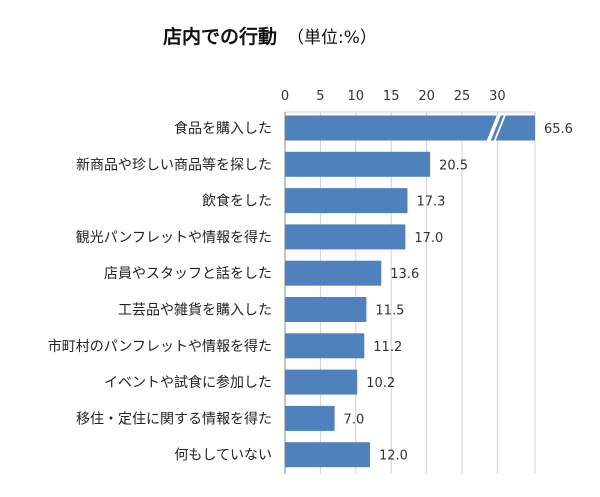 Image resolution: width=600 pixels, height=497 pixels. I want to click on data-label: 7.0, so click(354, 419).